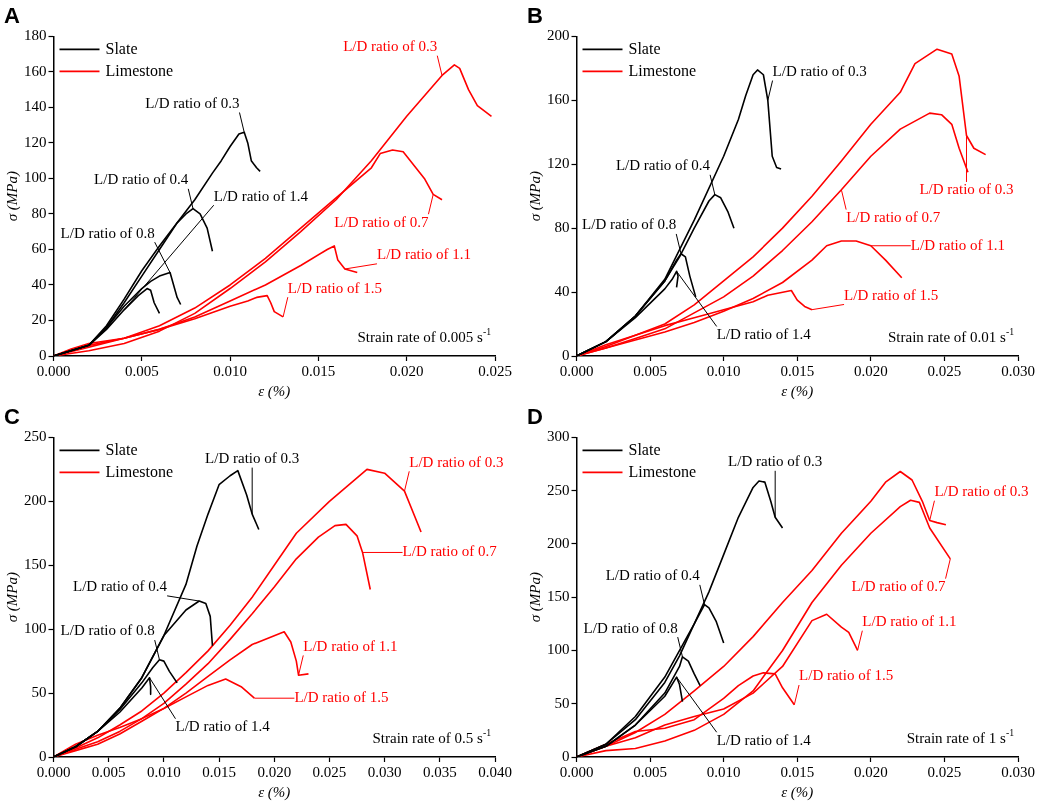 The width and height of the screenshot is (1046, 803). What do you see at coordinates (495, 771) in the screenshot?
I see `x-tick-label: 0.040` at bounding box center [495, 771].